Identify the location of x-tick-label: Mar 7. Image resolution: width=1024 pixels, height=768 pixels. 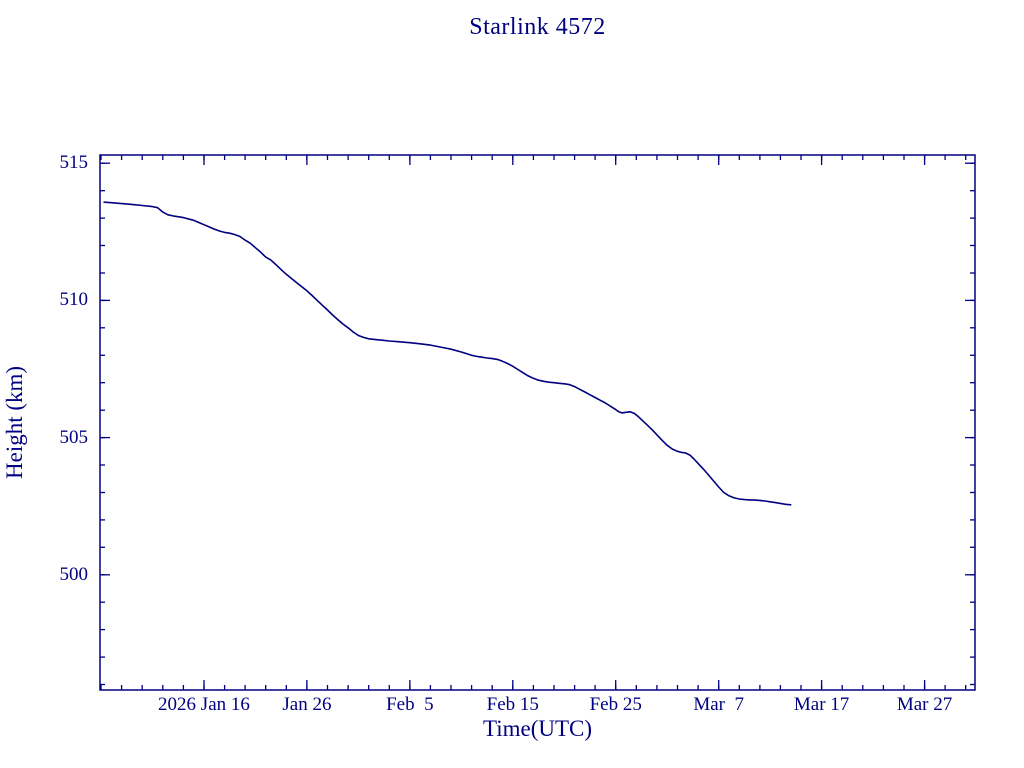
(718, 704).